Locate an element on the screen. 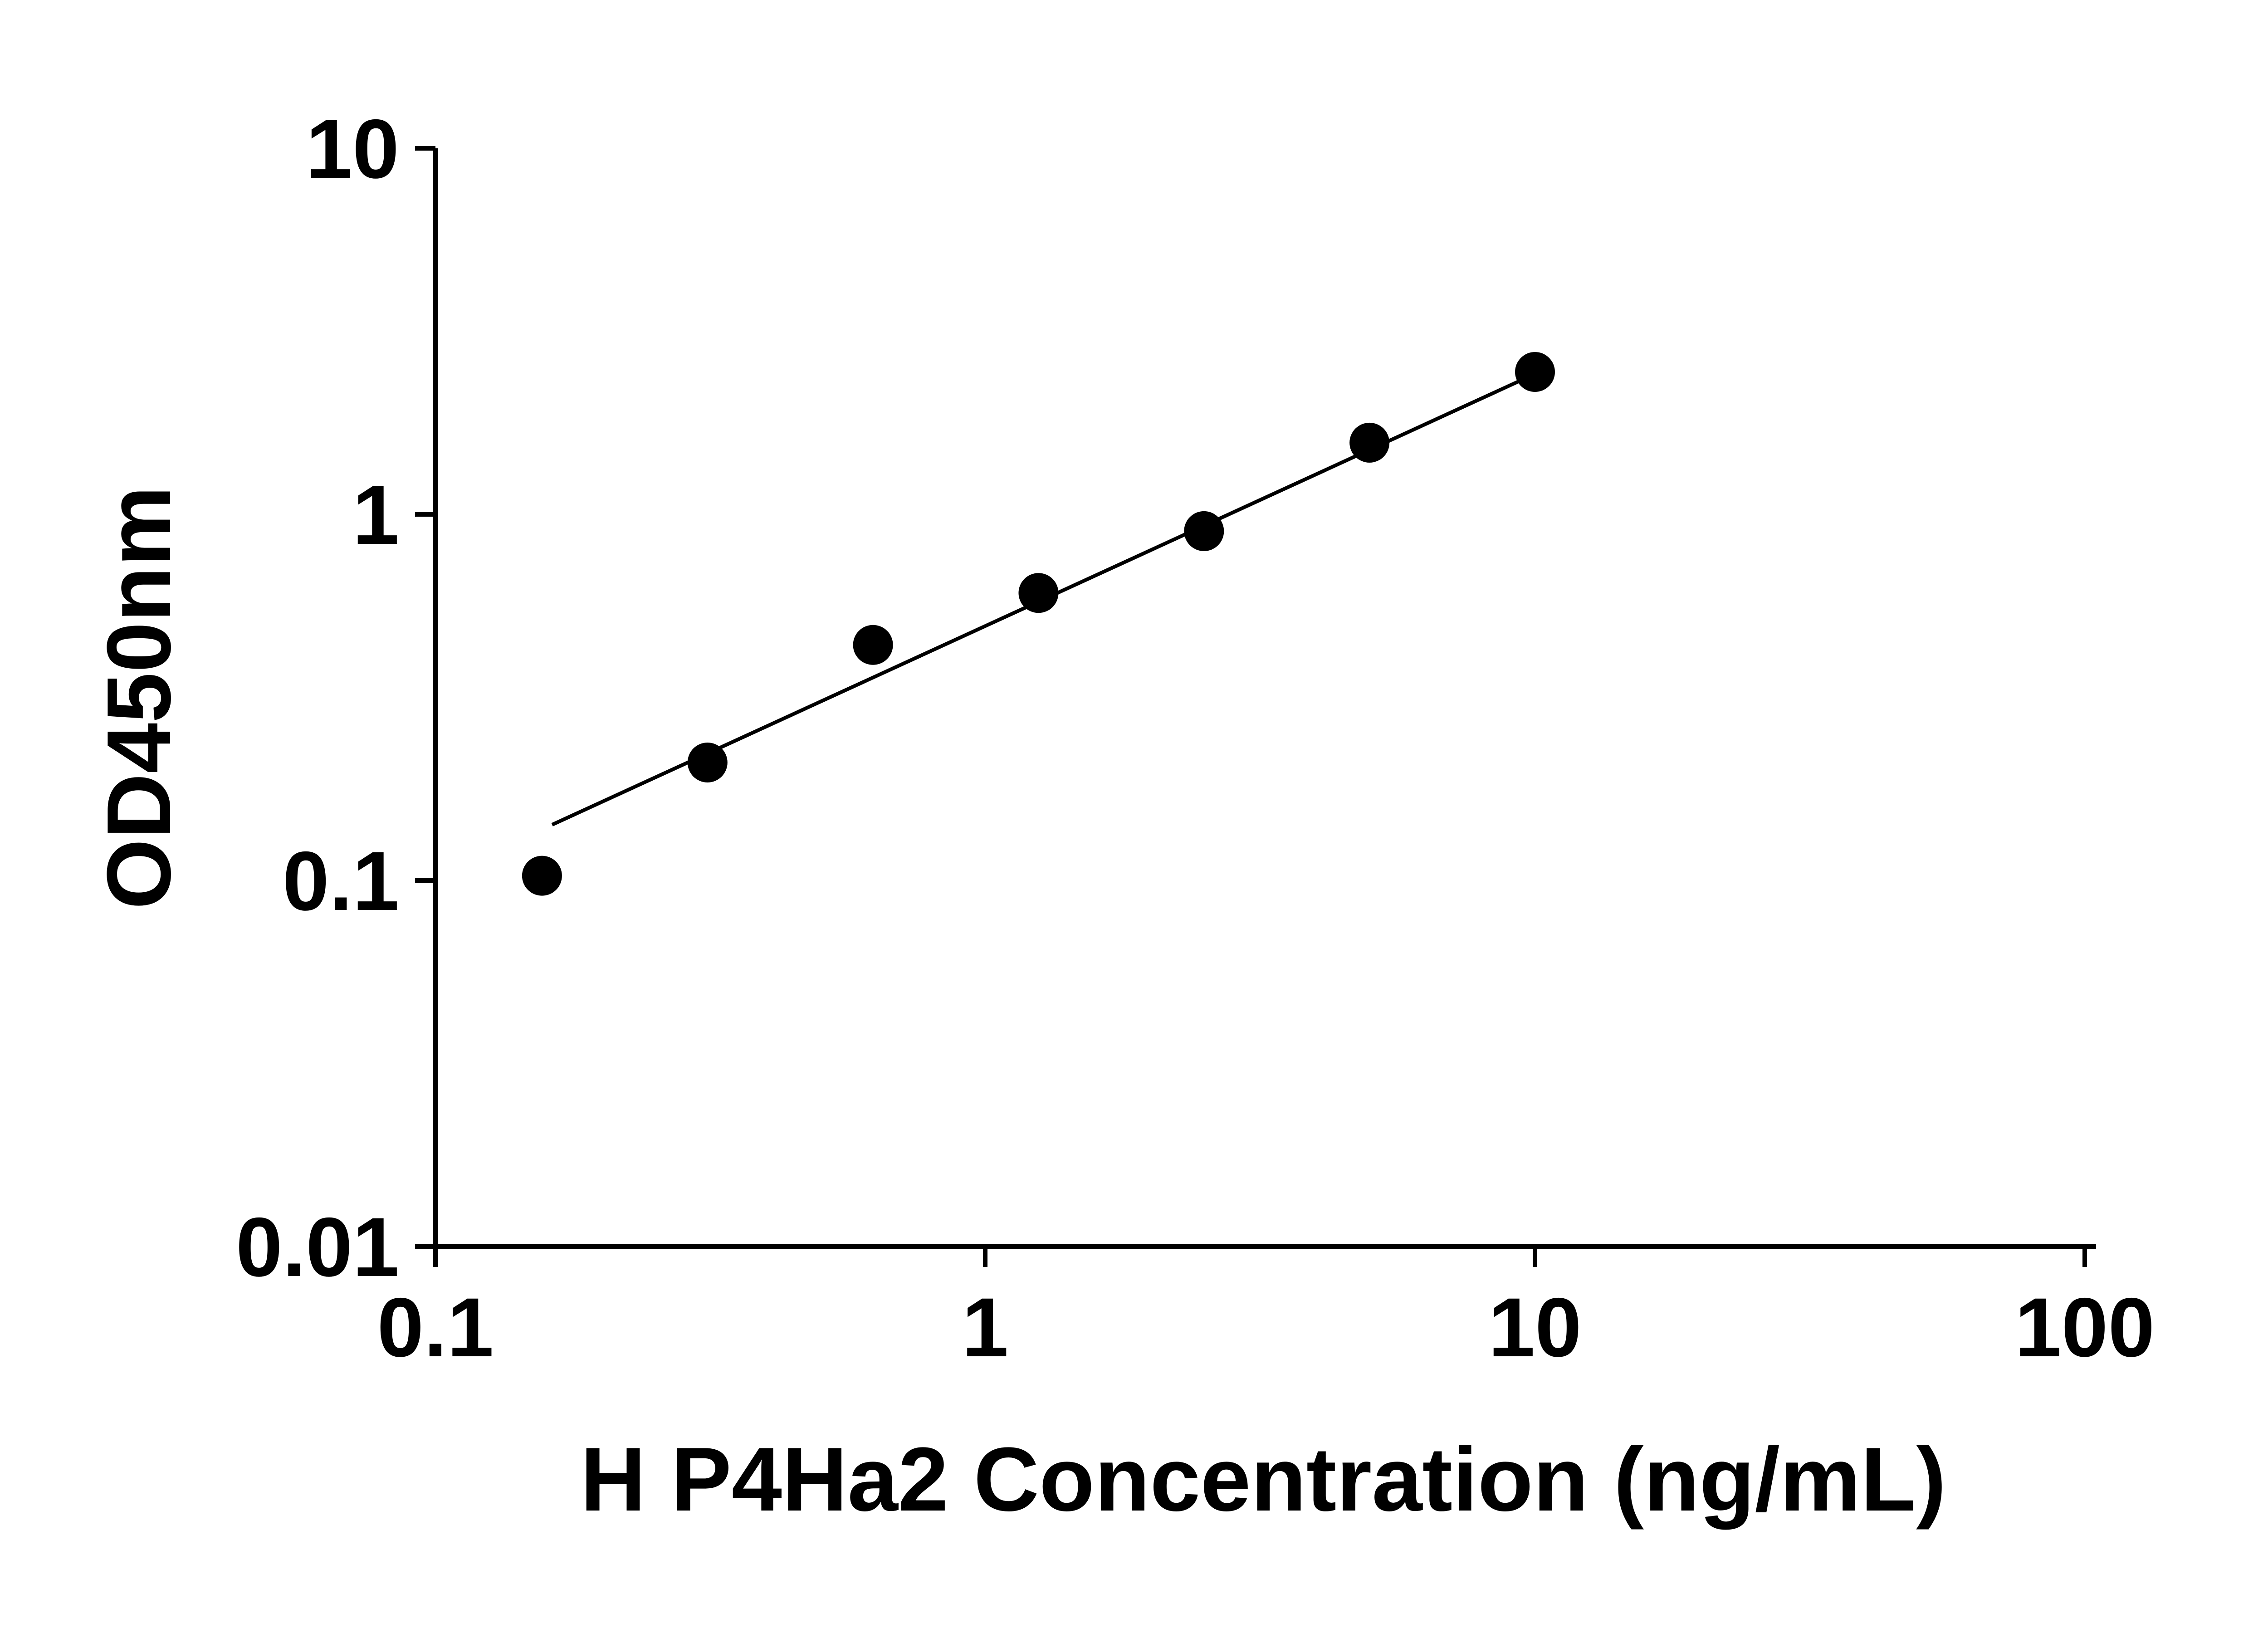  y-tick-label: 10 is located at coordinates (353, 149).